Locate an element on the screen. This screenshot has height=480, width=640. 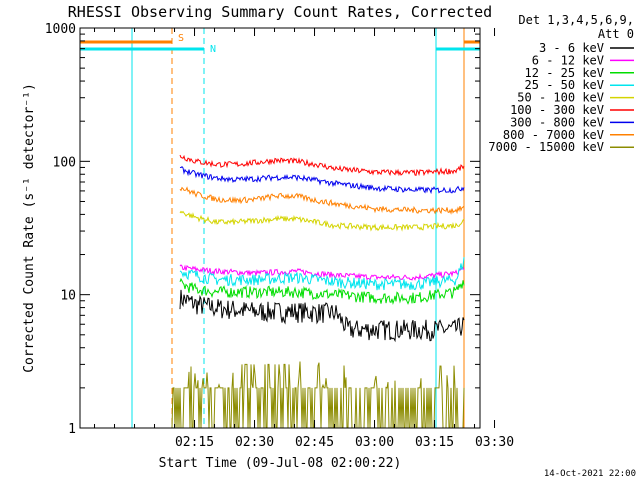
x-tick-label-4: 03:15 is located at coordinates (434, 442).